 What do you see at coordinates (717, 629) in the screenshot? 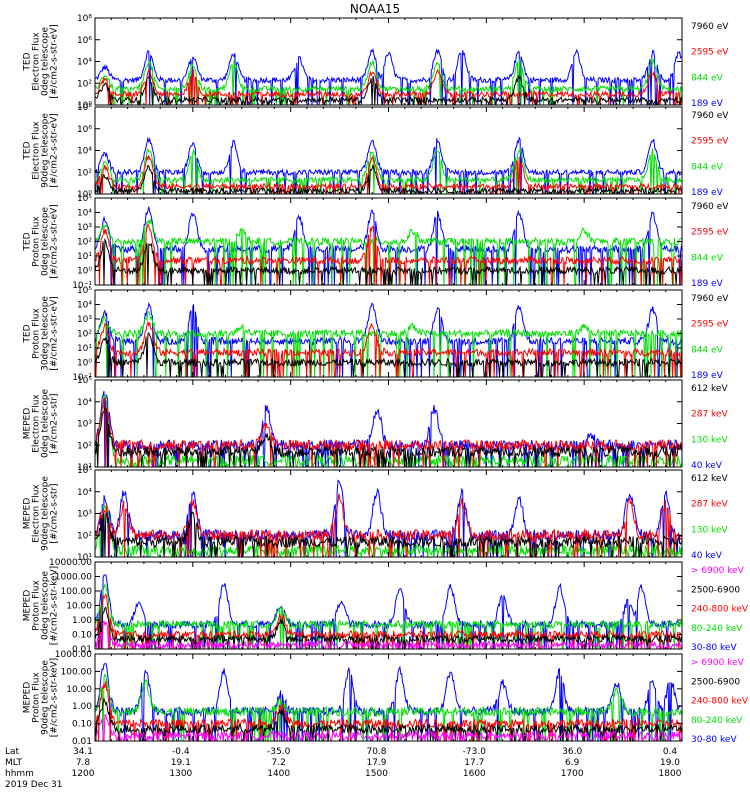
I see `legend-entry: 80-240 keV` at bounding box center [717, 629].